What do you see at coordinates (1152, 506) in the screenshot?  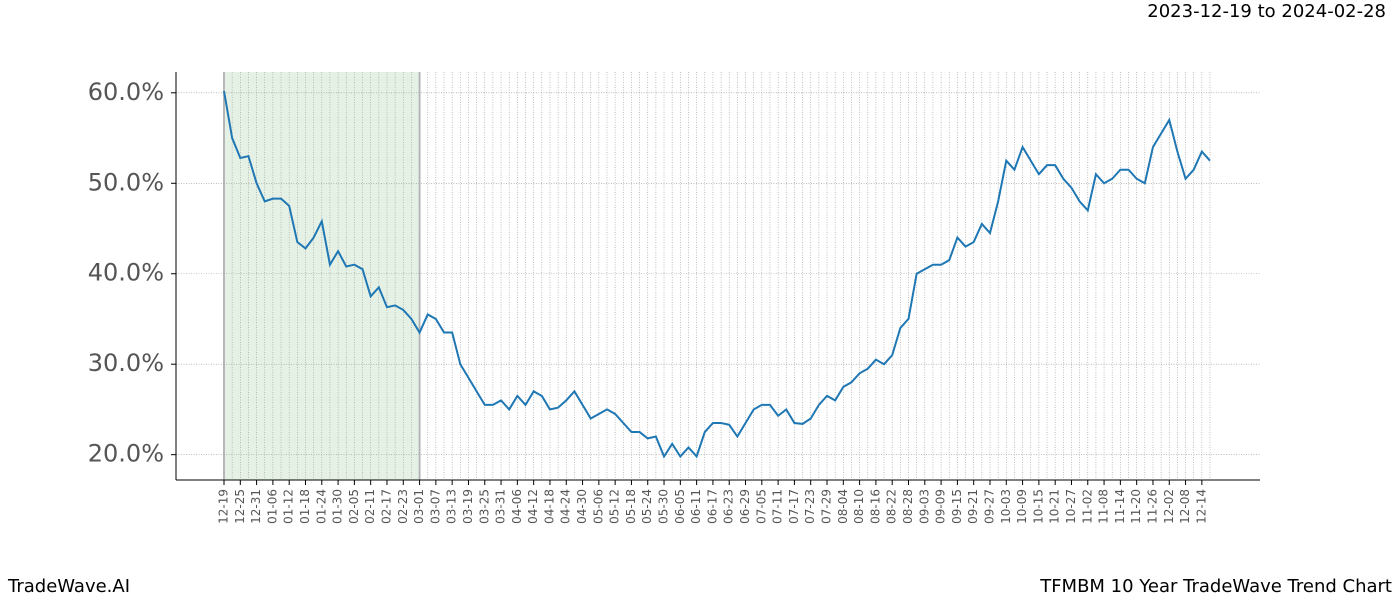 I see `x-tick-label: 11-26` at bounding box center [1152, 506].